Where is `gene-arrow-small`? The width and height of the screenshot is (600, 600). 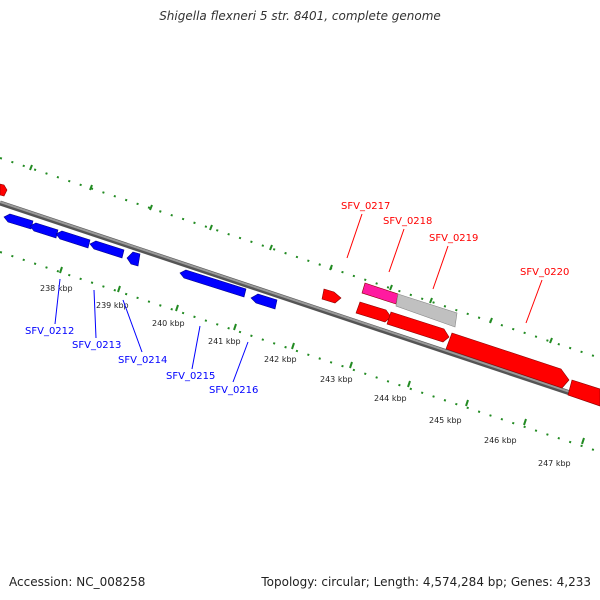
gene-arrow-small is located at coordinates (133, 259).